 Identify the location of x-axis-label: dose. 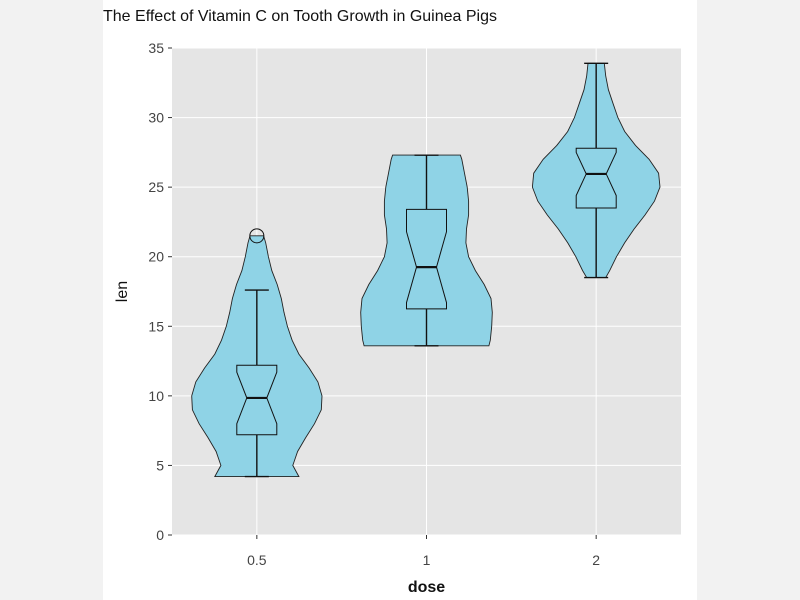
(426, 587).